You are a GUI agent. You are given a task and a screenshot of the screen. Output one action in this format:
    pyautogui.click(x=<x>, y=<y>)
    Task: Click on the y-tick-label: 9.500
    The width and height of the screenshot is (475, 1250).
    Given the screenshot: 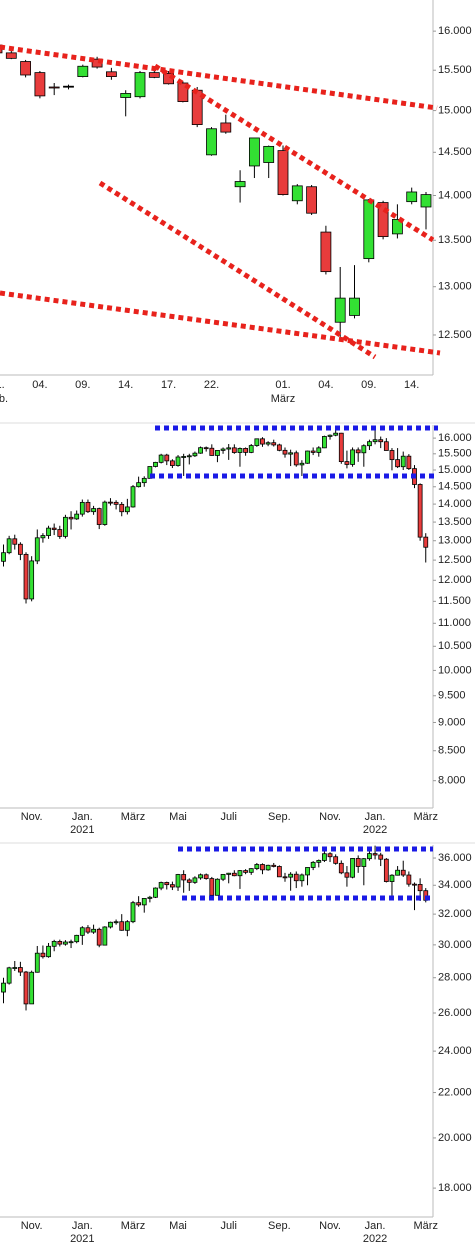 What is the action you would take?
    pyautogui.click(x=452, y=696)
    